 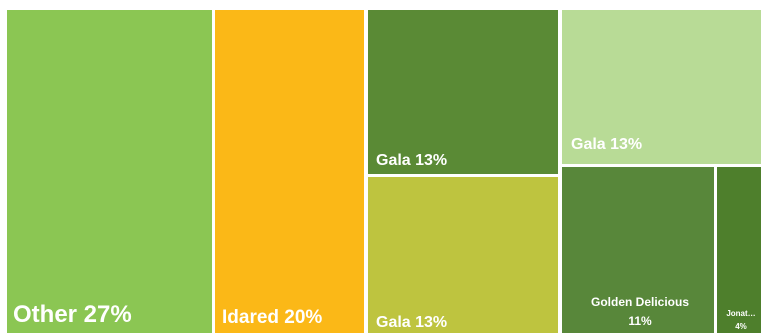 I want to click on tile-label: Golden Delicious, so click(x=640, y=302).